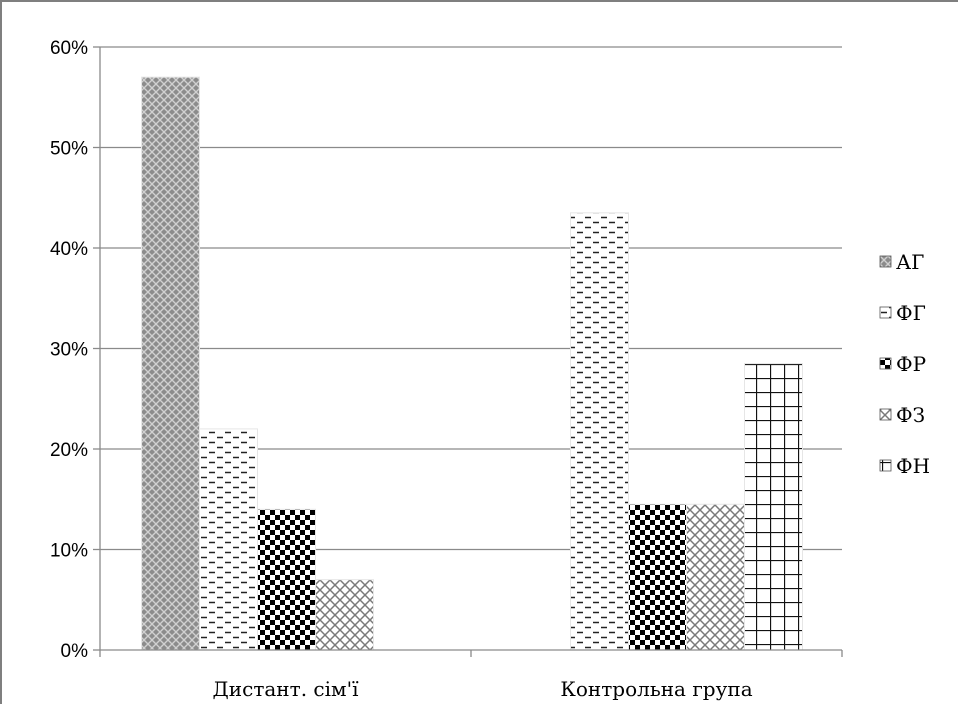  I want to click on legend-label: ФЗ, so click(910, 415).